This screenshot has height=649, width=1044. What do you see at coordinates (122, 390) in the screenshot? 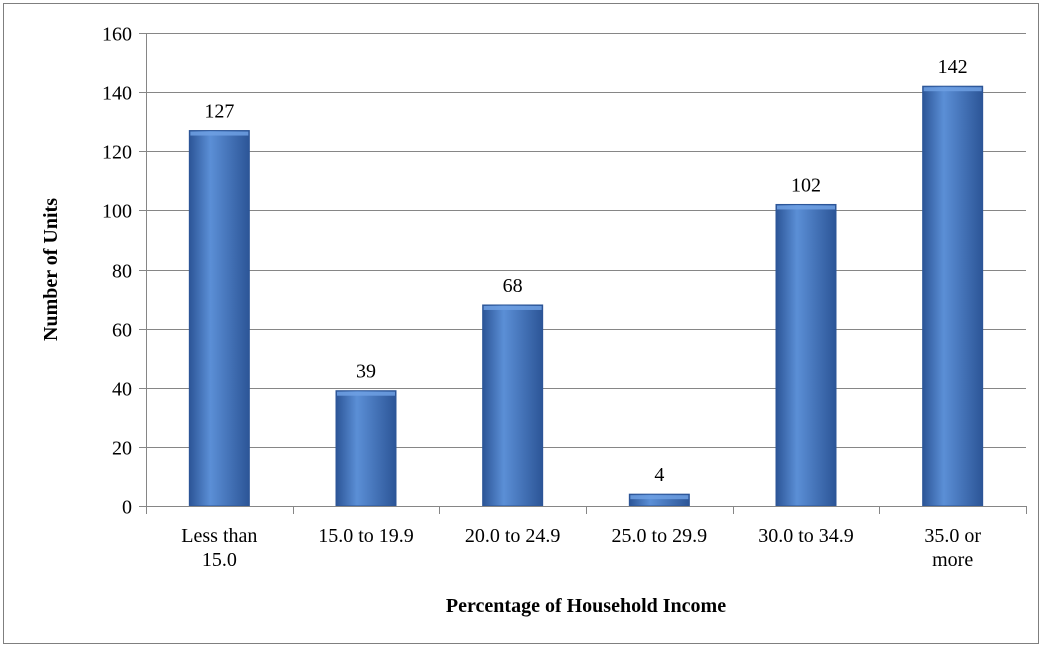
I see `y-tick-label: 40` at bounding box center [122, 390].